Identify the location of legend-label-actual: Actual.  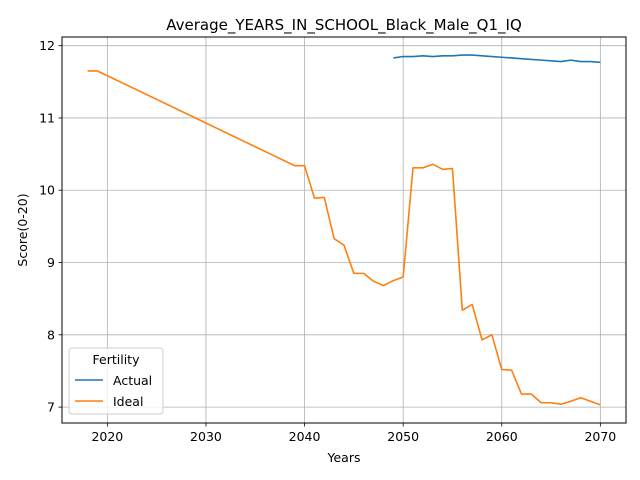
(132, 380).